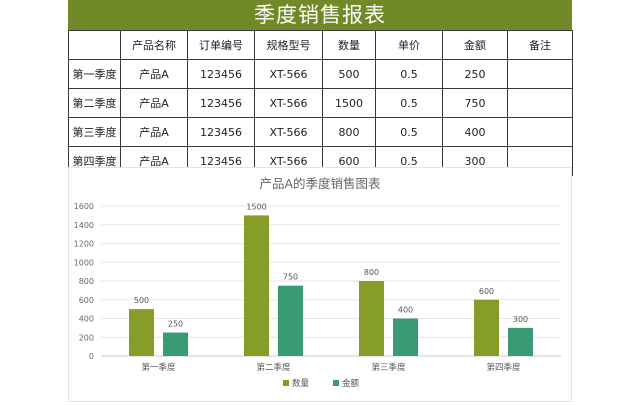 The width and height of the screenshot is (640, 405). I want to click on table-row: 第一季度 产品A 123456 XT-566 500 0.5 250, so click(320, 74).